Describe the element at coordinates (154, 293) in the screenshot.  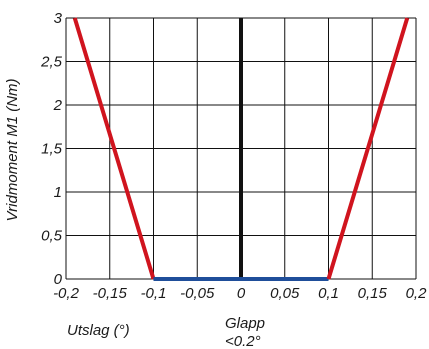
I see `x-tick-label: -0,1` at that location.